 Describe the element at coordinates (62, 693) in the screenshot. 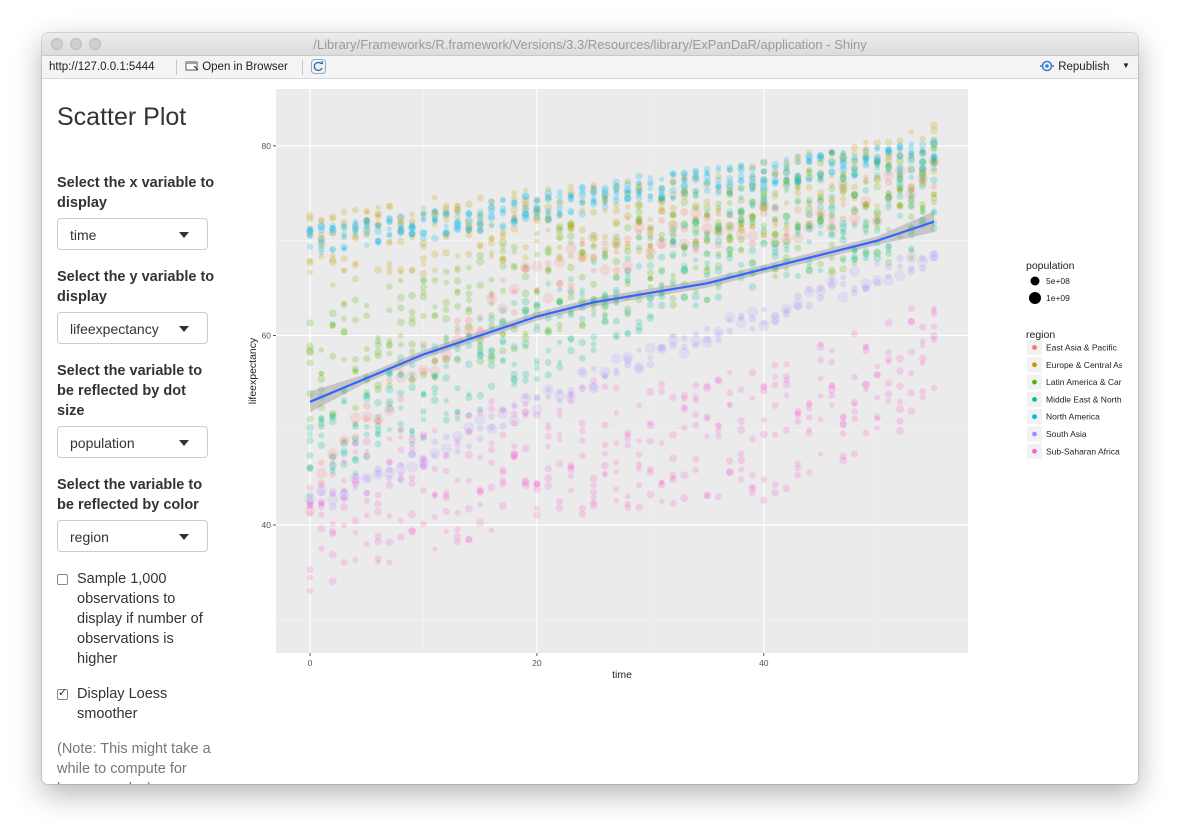

I see `loess-checkbox: ✓` at that location.